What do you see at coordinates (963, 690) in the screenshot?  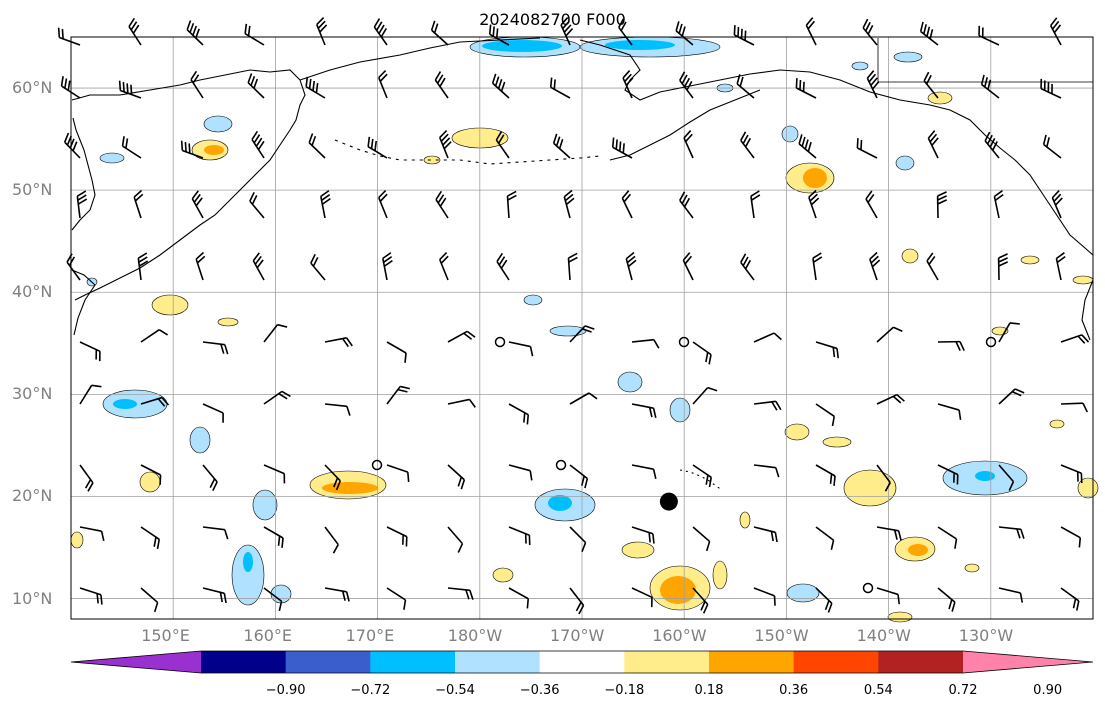 I see `colorbar-tick-label: 0.72` at bounding box center [963, 690].